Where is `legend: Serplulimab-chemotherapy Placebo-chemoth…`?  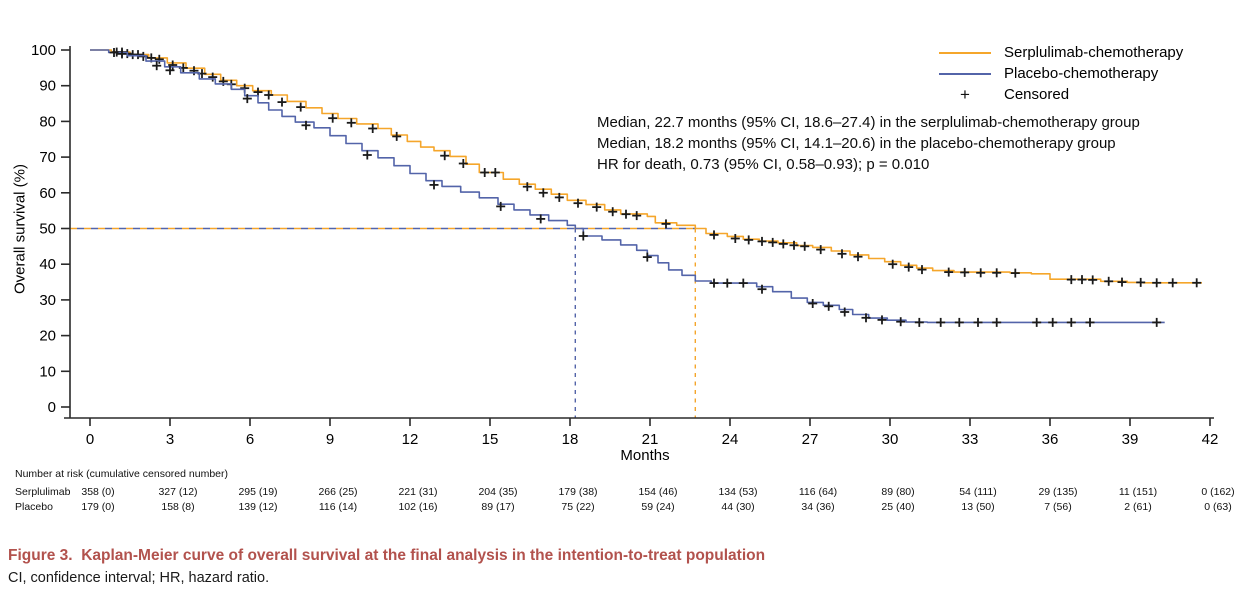
legend: Serplulimab-chemotherapy Placebo-chemoth… is located at coordinates (1059, 73).